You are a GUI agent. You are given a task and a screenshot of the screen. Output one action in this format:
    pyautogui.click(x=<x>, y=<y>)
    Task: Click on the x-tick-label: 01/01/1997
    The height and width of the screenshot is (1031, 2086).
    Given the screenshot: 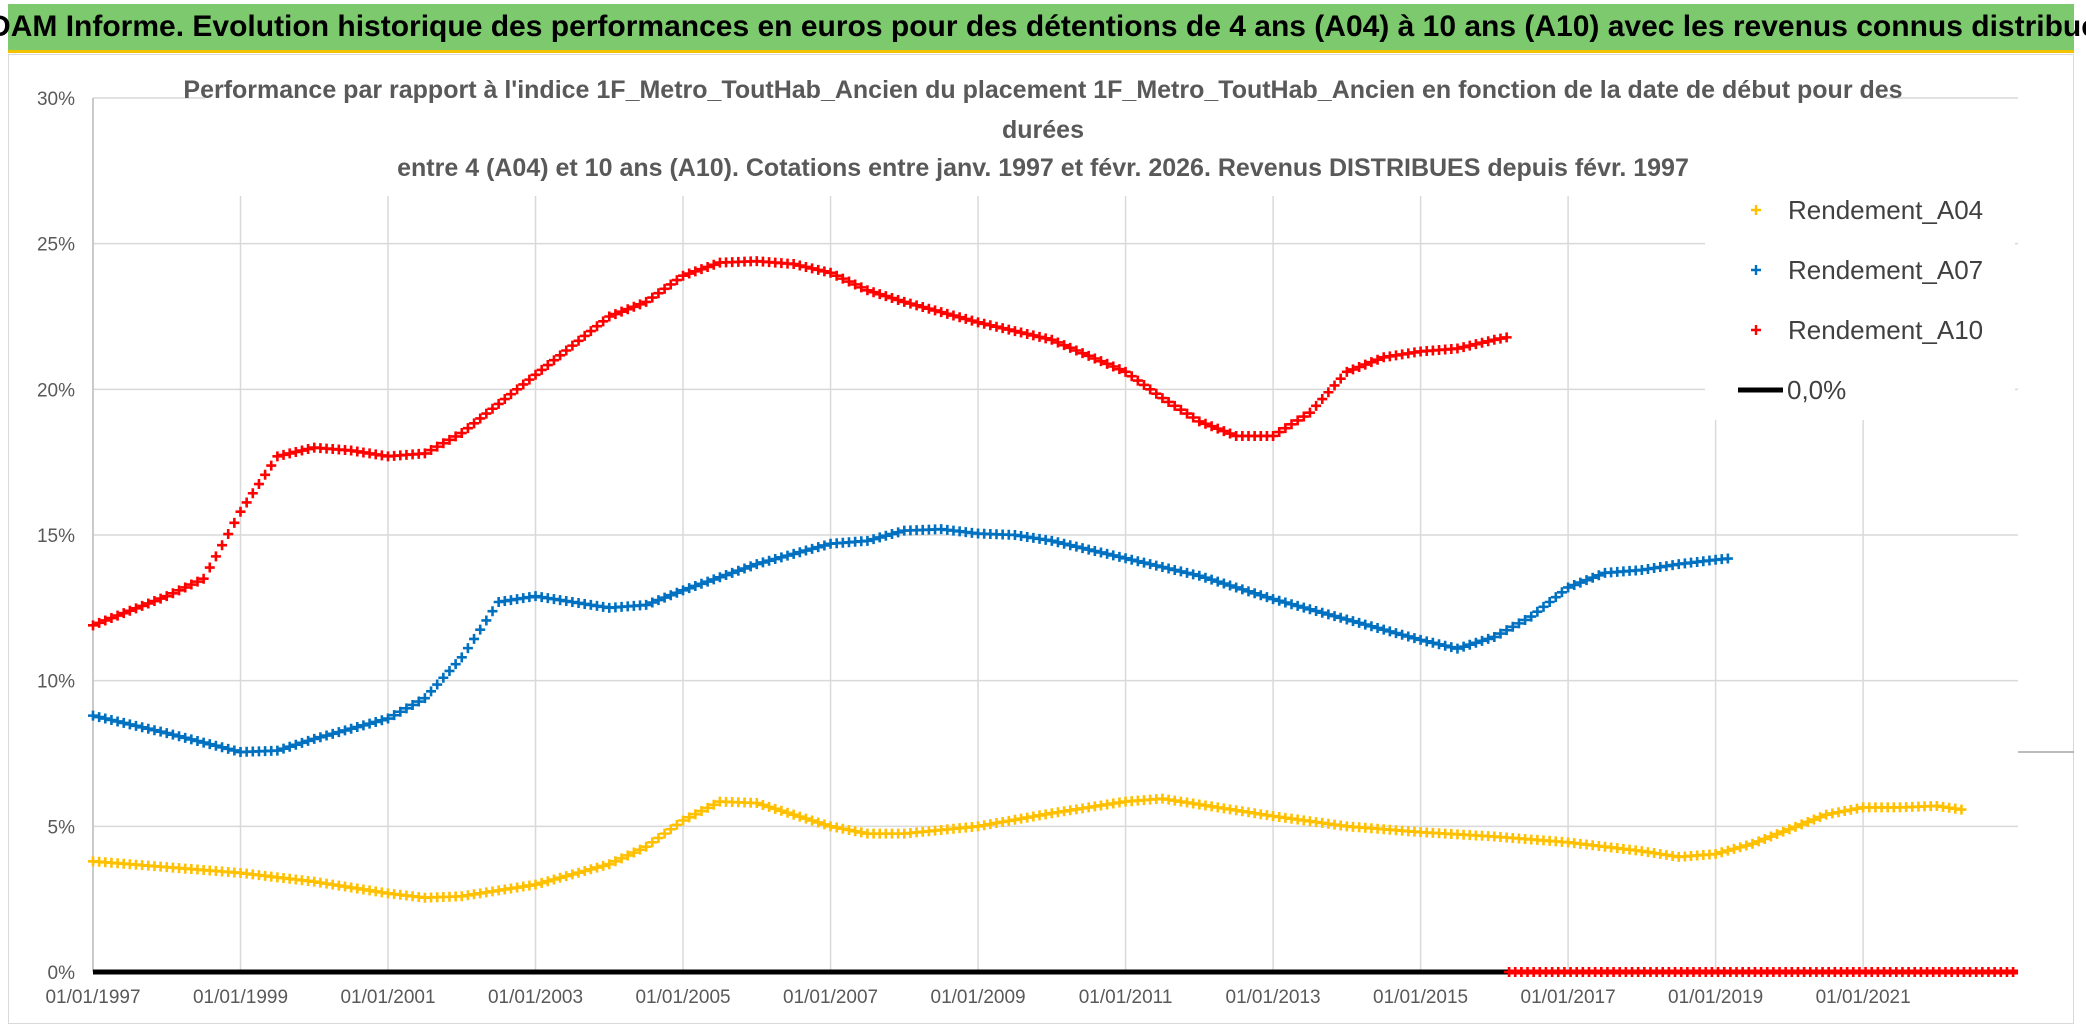 What is the action you would take?
    pyautogui.click(x=92, y=997)
    